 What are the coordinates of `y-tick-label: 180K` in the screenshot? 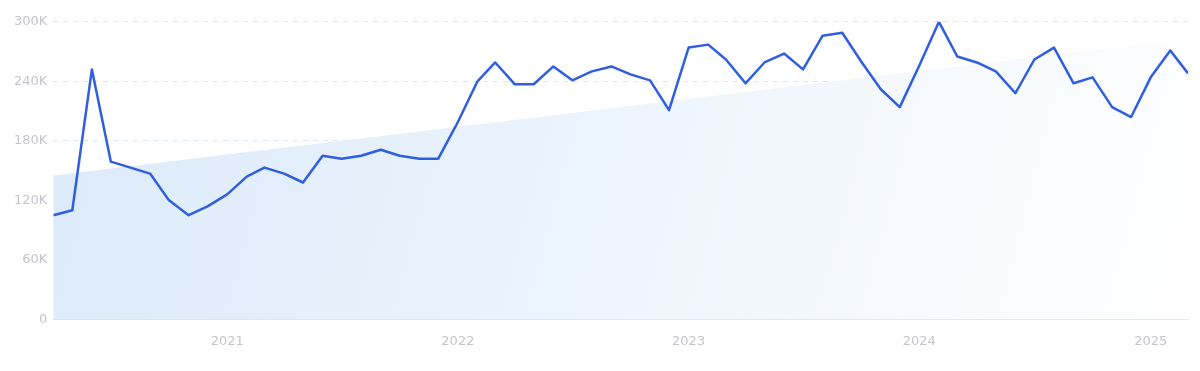 It's located at (30, 140).